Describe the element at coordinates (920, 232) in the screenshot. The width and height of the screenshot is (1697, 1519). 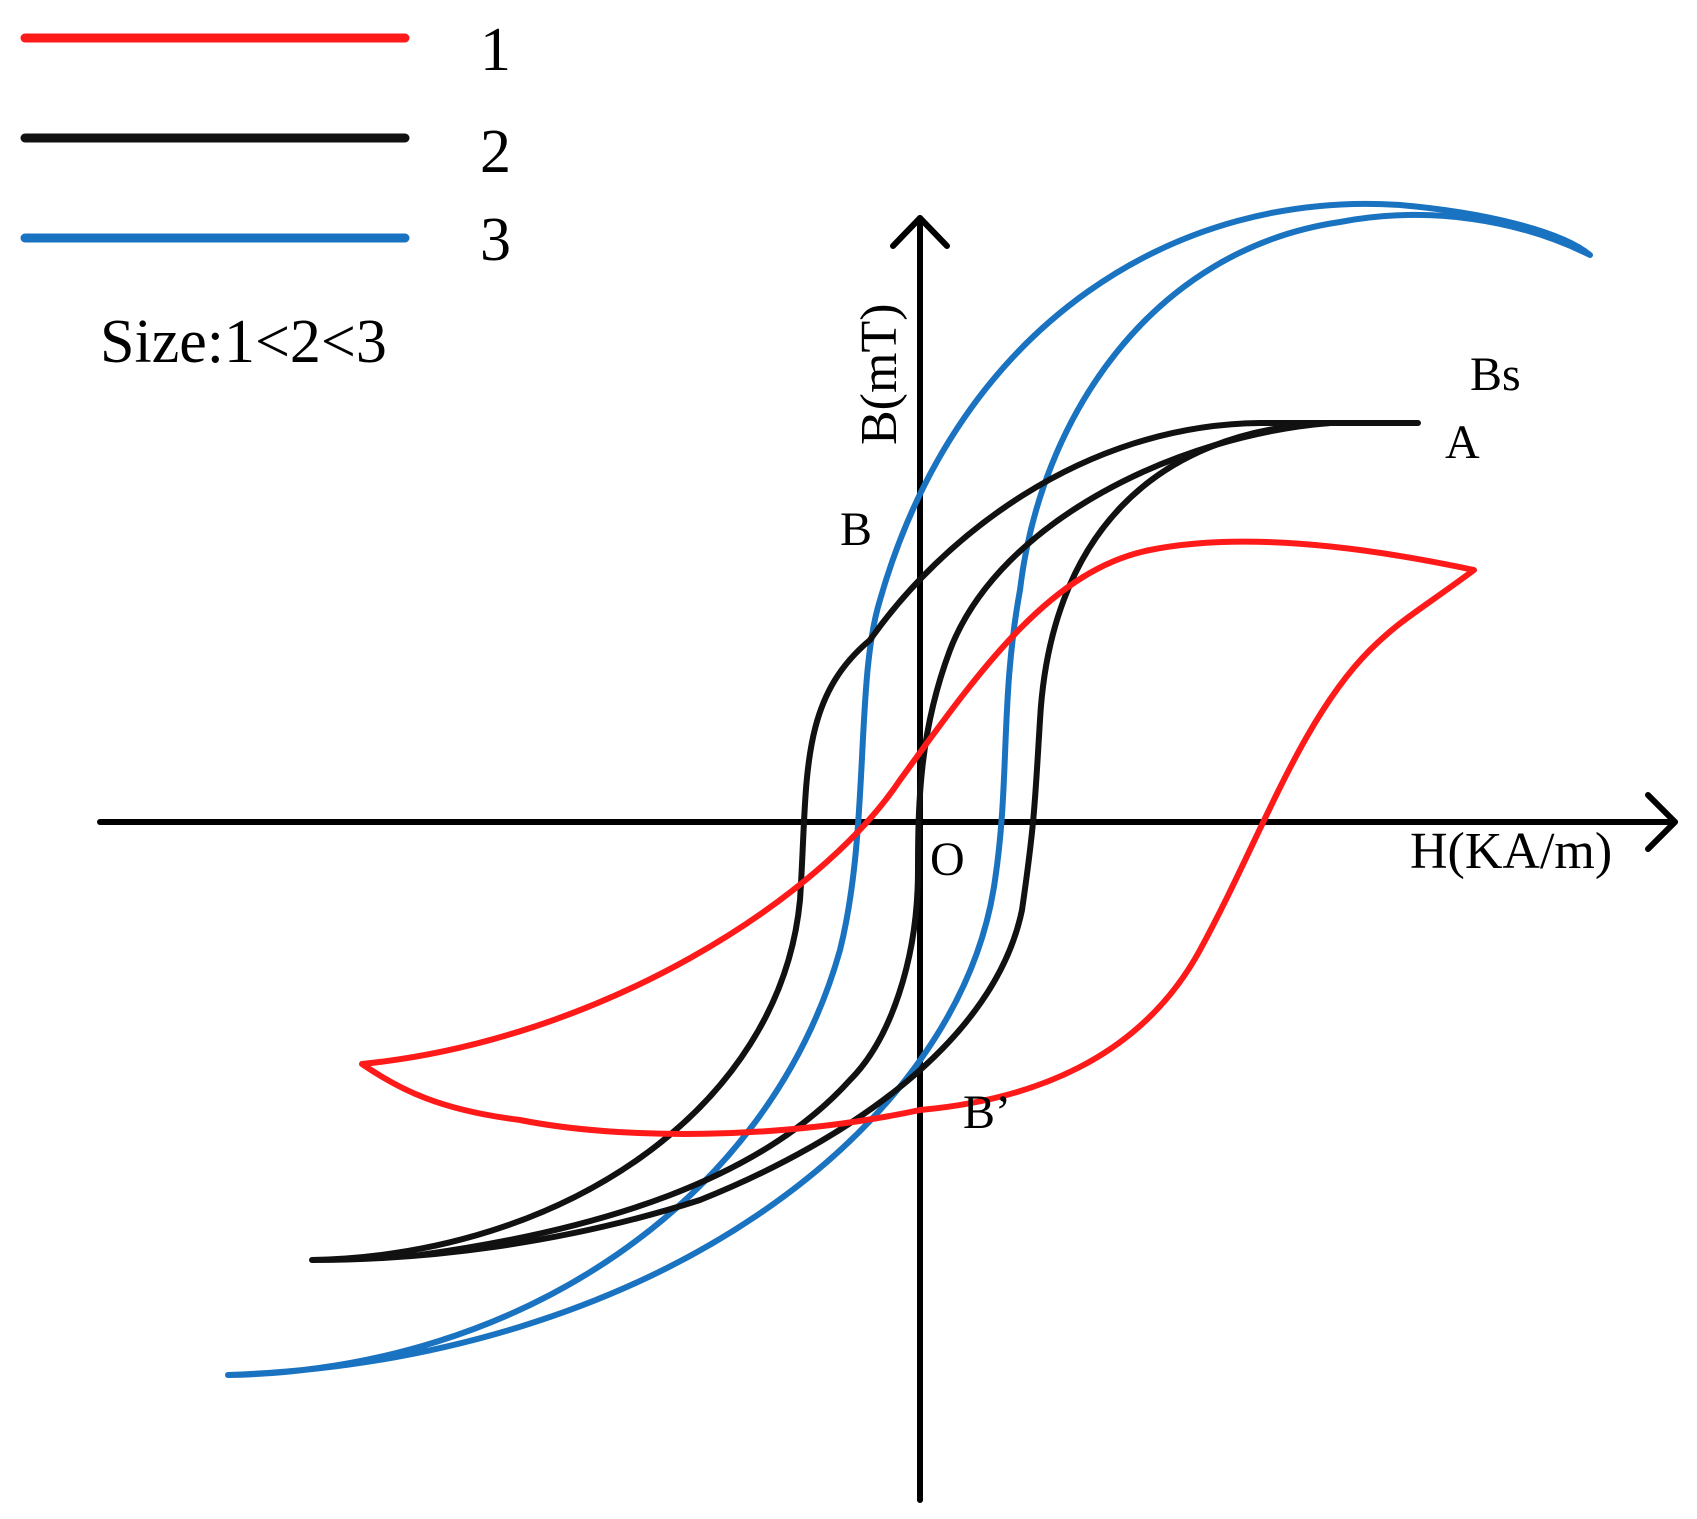
I see `y-axis-arrow` at that location.